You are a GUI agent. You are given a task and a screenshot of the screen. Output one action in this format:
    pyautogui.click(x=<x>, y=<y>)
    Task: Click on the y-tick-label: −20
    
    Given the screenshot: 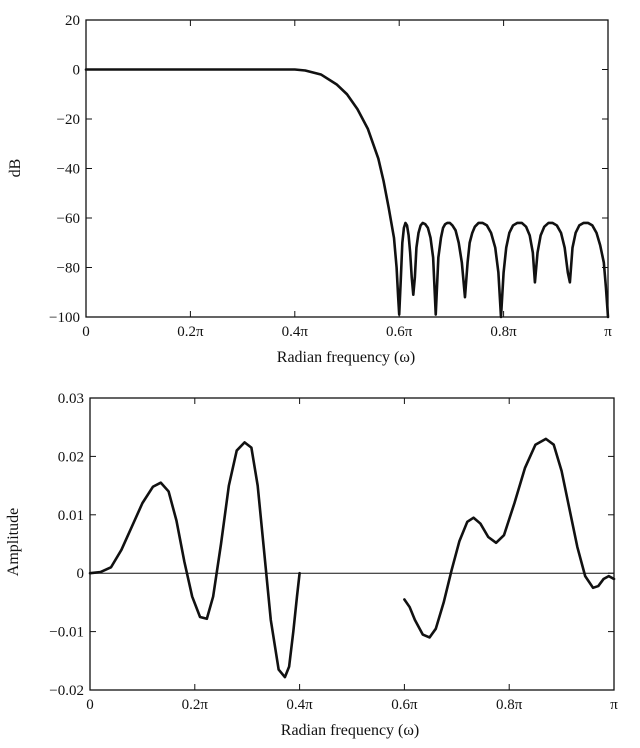 What is the action you would take?
    pyautogui.click(x=68, y=120)
    